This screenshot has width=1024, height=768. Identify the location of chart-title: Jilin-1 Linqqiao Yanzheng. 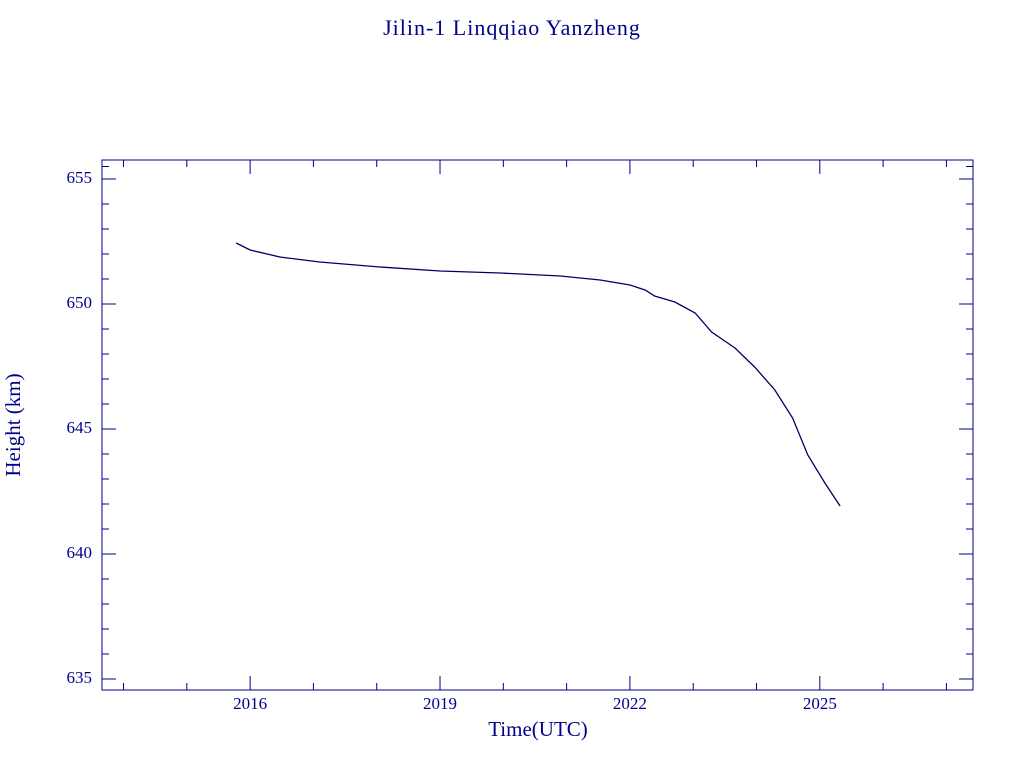
(512, 27).